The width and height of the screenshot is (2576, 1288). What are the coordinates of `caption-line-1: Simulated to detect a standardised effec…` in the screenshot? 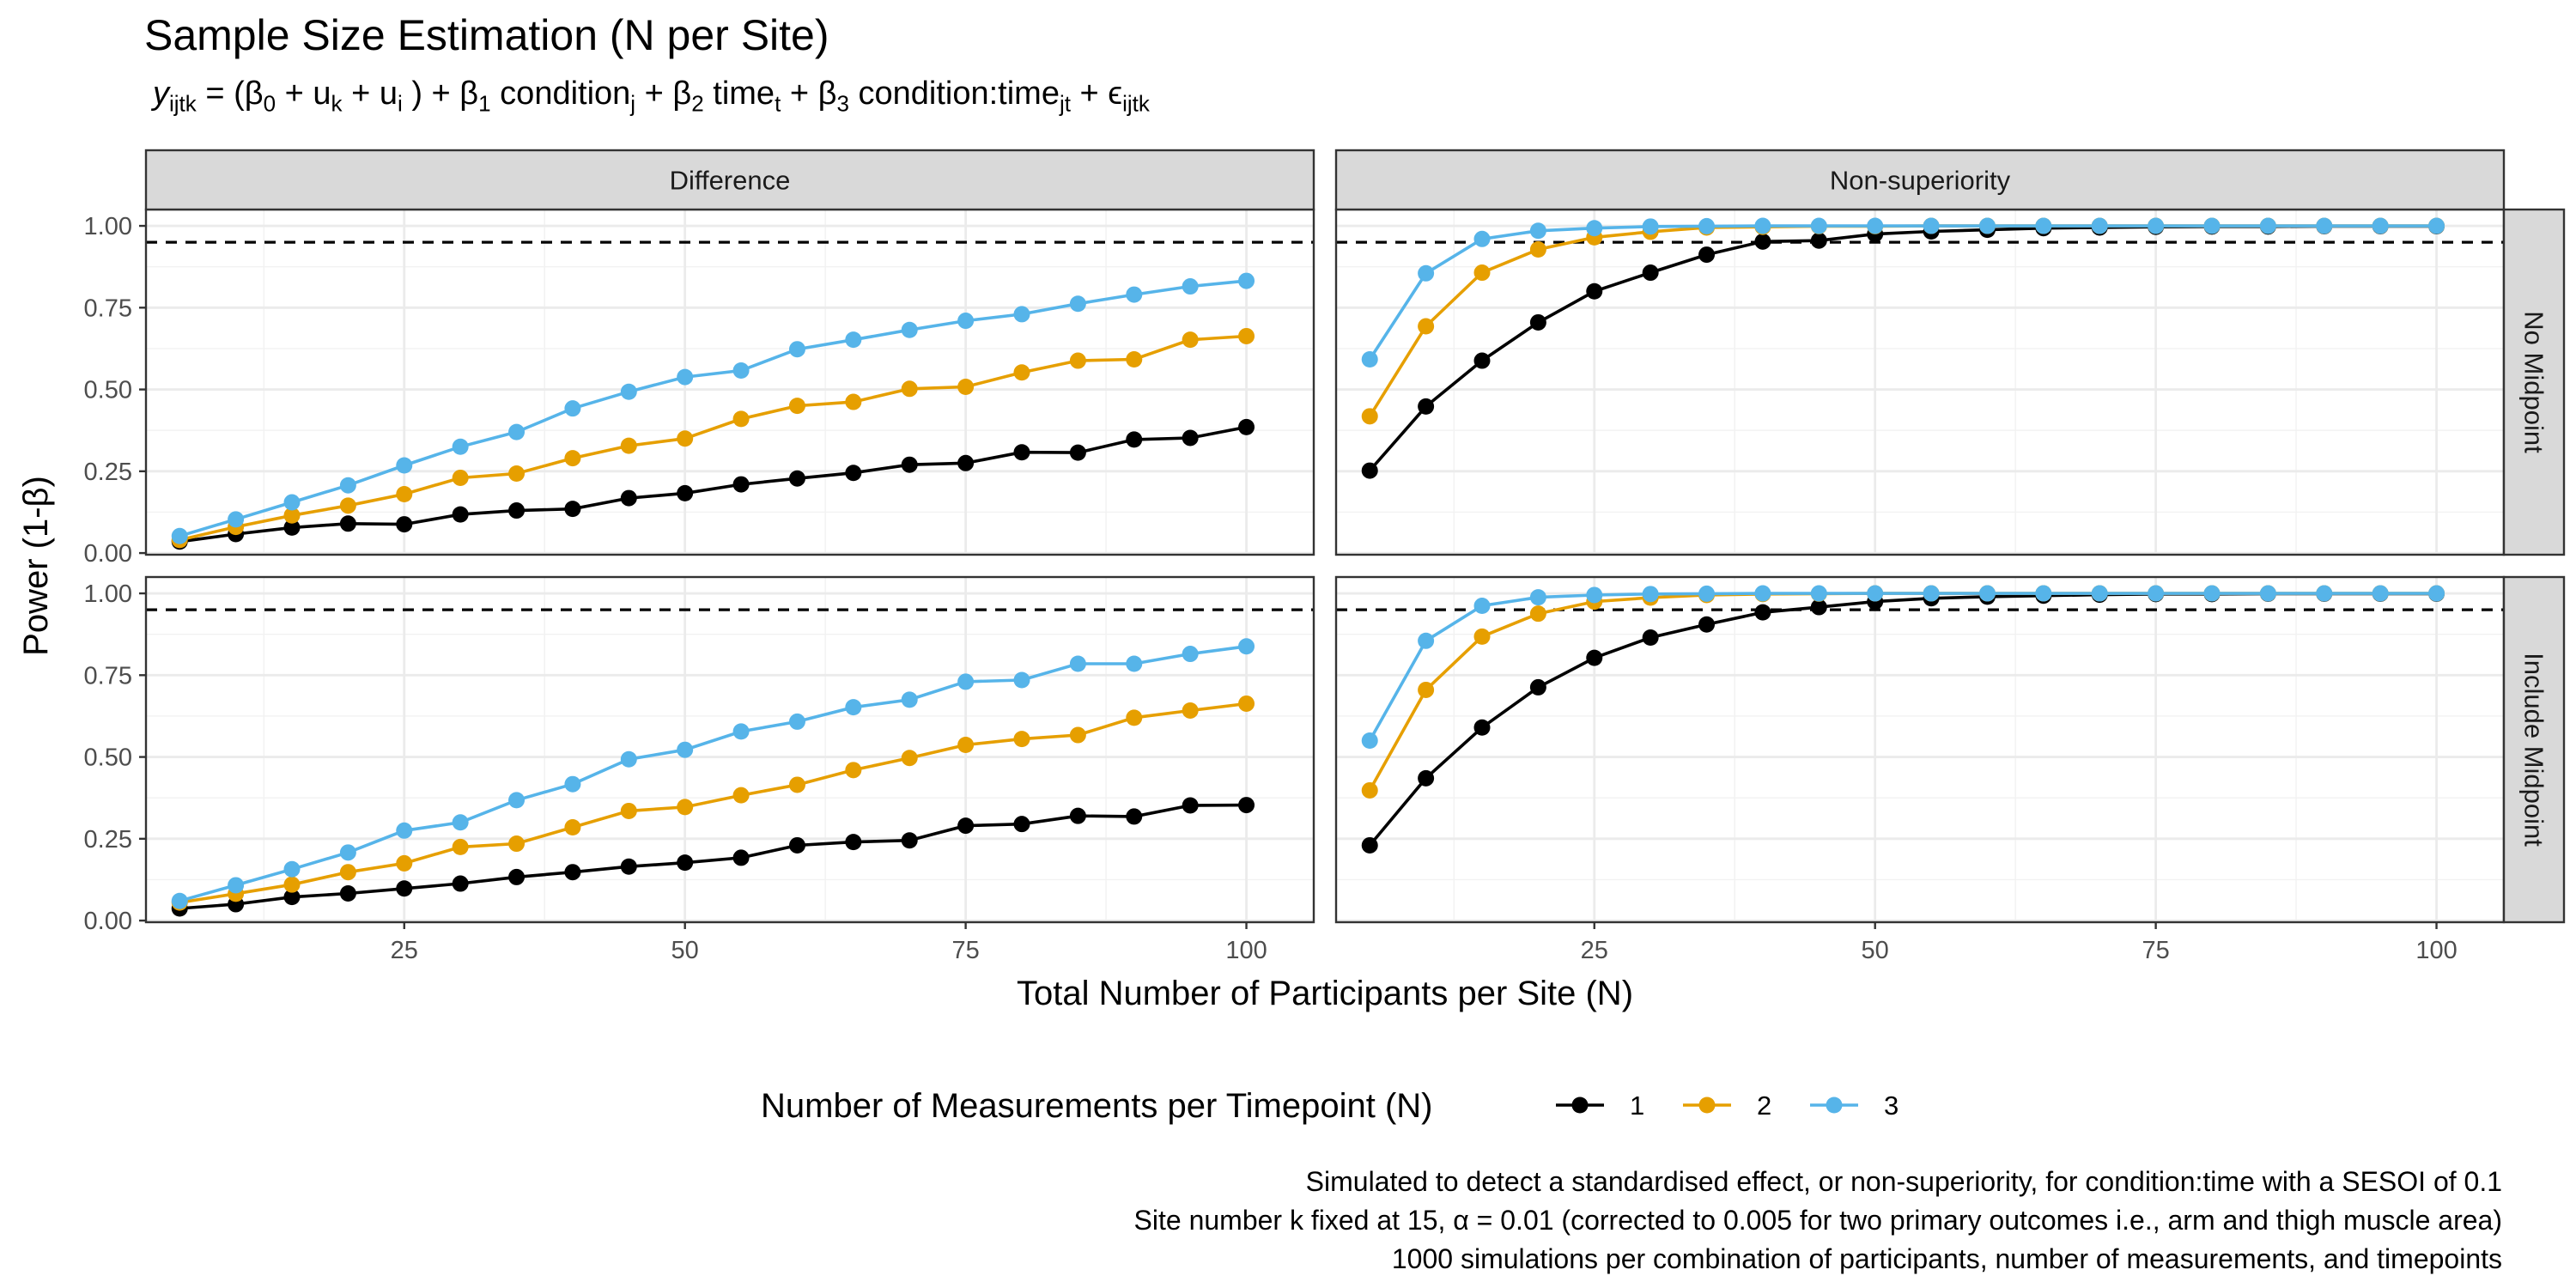 It's located at (1903, 1181).